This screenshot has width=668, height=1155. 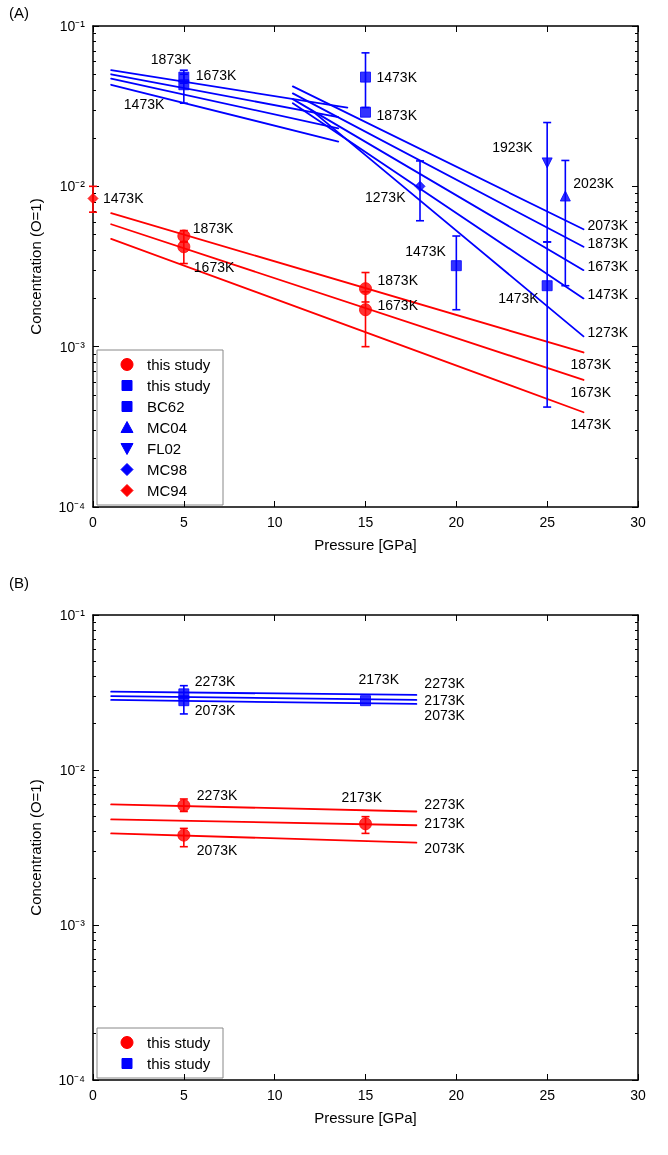 What do you see at coordinates (19, 12) in the screenshot?
I see `chart-title: (A)` at bounding box center [19, 12].